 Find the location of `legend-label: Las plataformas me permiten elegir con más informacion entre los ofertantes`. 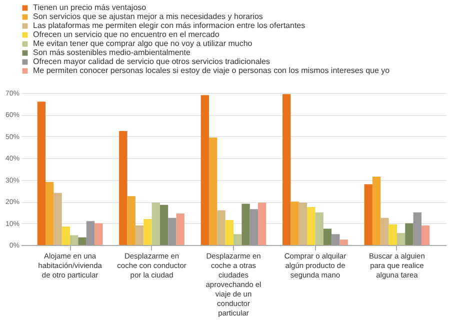

legend-label: Las plataformas me permiten elegir con más informacion entre los ofertantes is located at coordinates (169, 25).